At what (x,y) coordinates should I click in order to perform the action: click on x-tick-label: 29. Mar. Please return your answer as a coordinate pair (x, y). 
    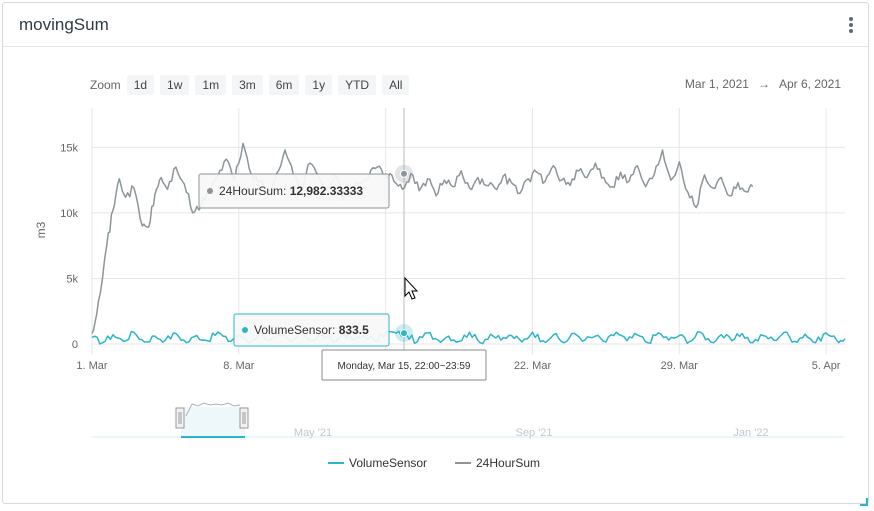
    Looking at the image, I should click on (680, 366).